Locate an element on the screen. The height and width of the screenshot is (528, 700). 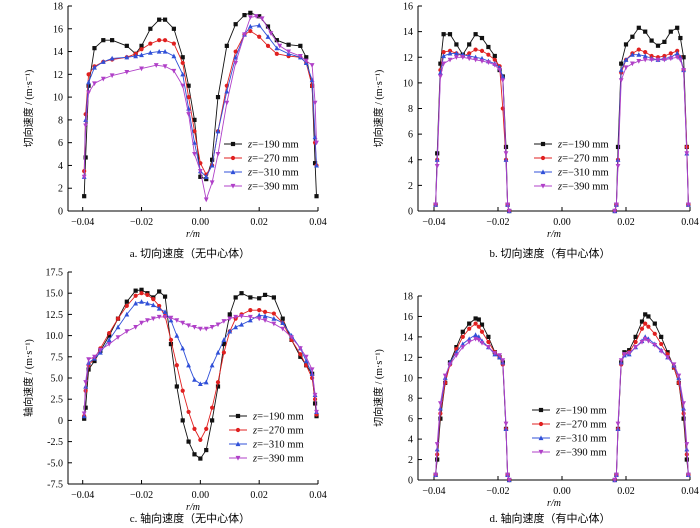
y-tick-label: 7.5 is located at coordinates (57, 357).